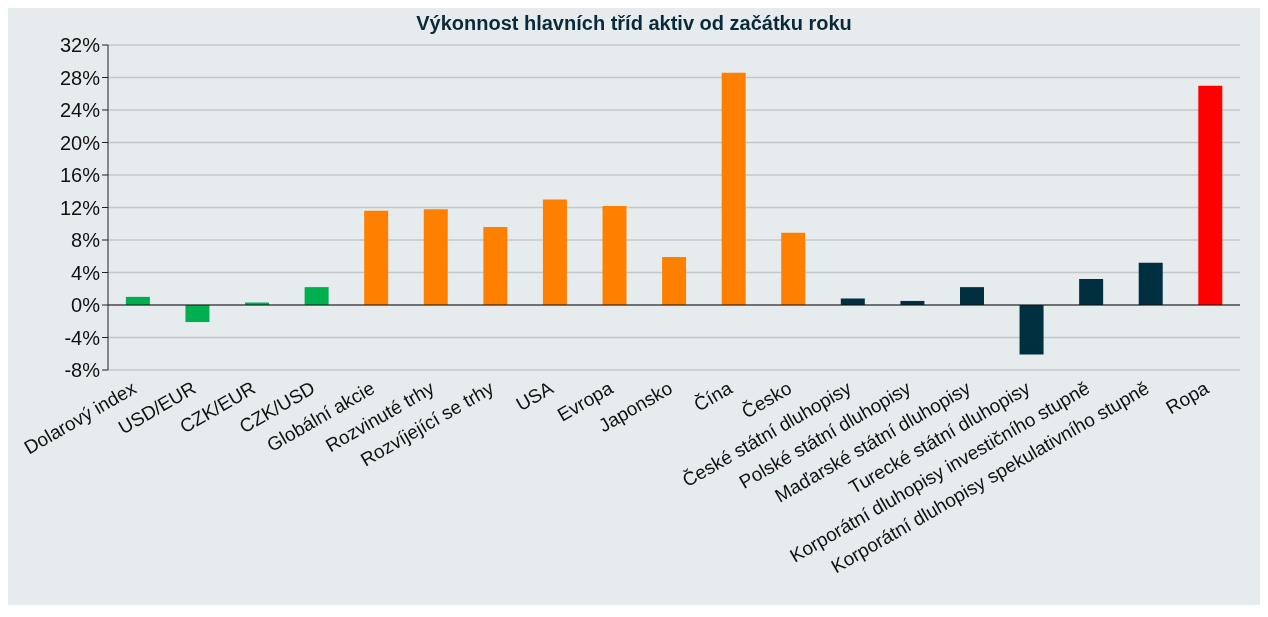  Describe the element at coordinates (86, 240) in the screenshot. I see `y-tick-label: 8%` at that location.